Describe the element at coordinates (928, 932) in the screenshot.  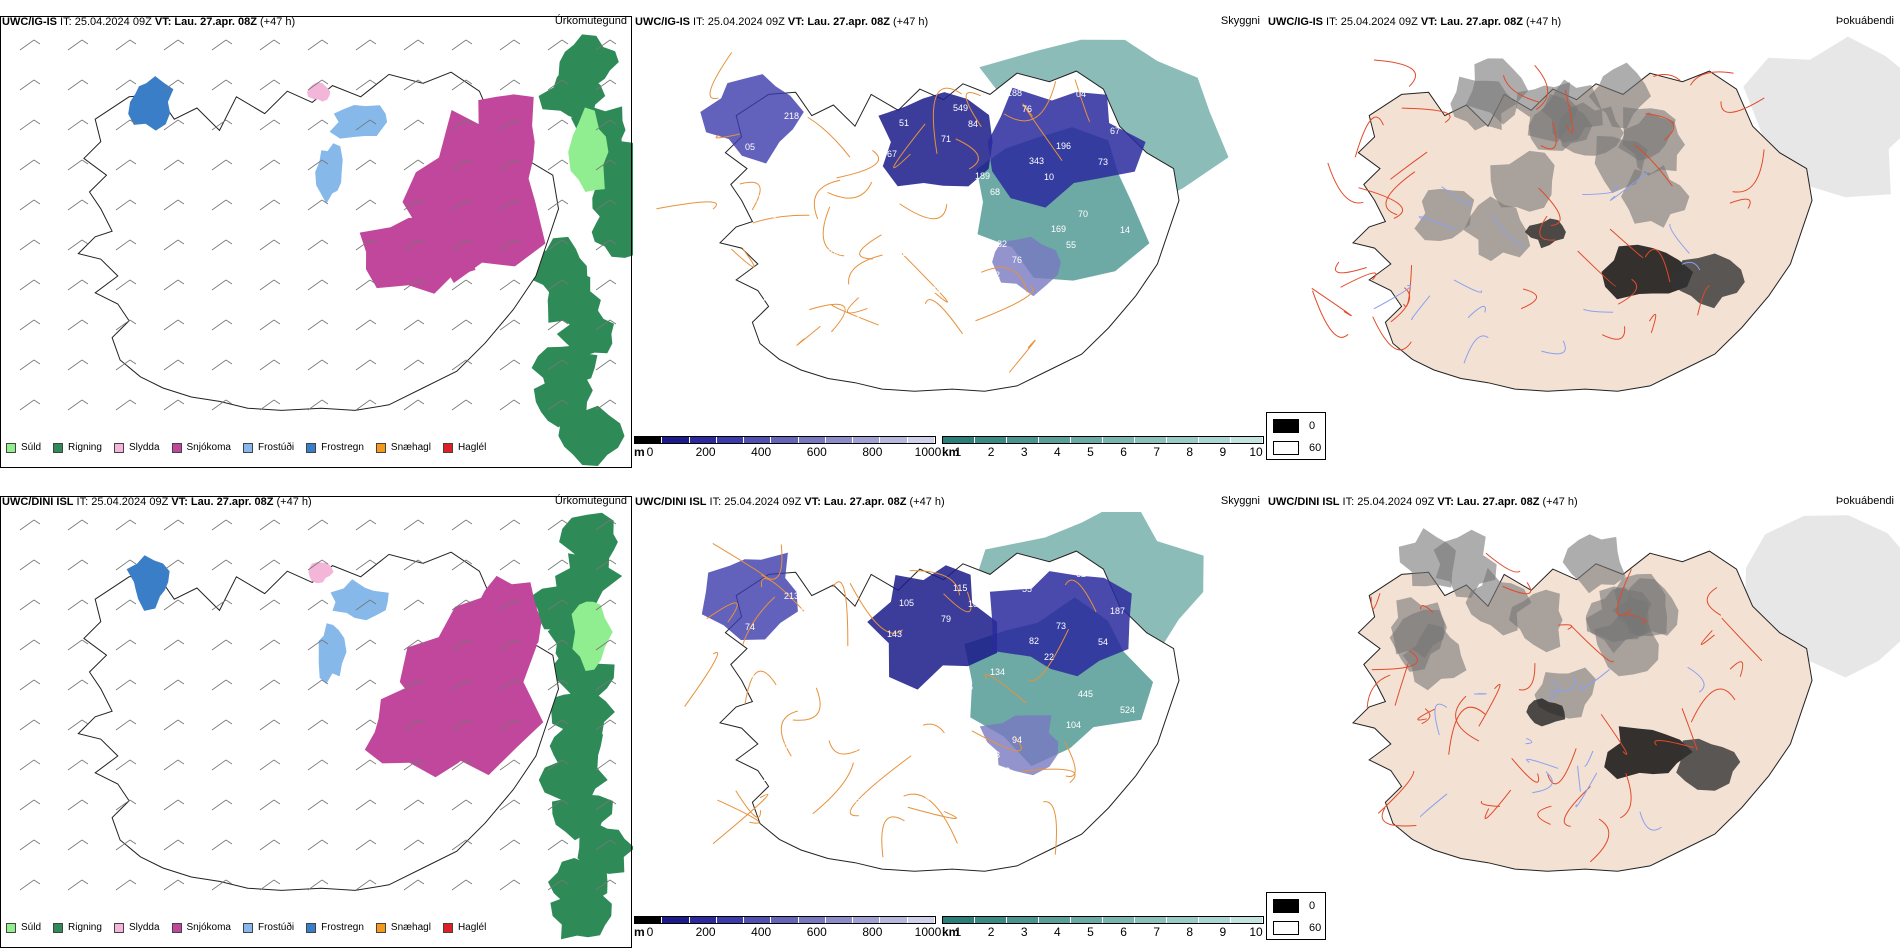
I see `colorbar-tick: 1000` at that location.